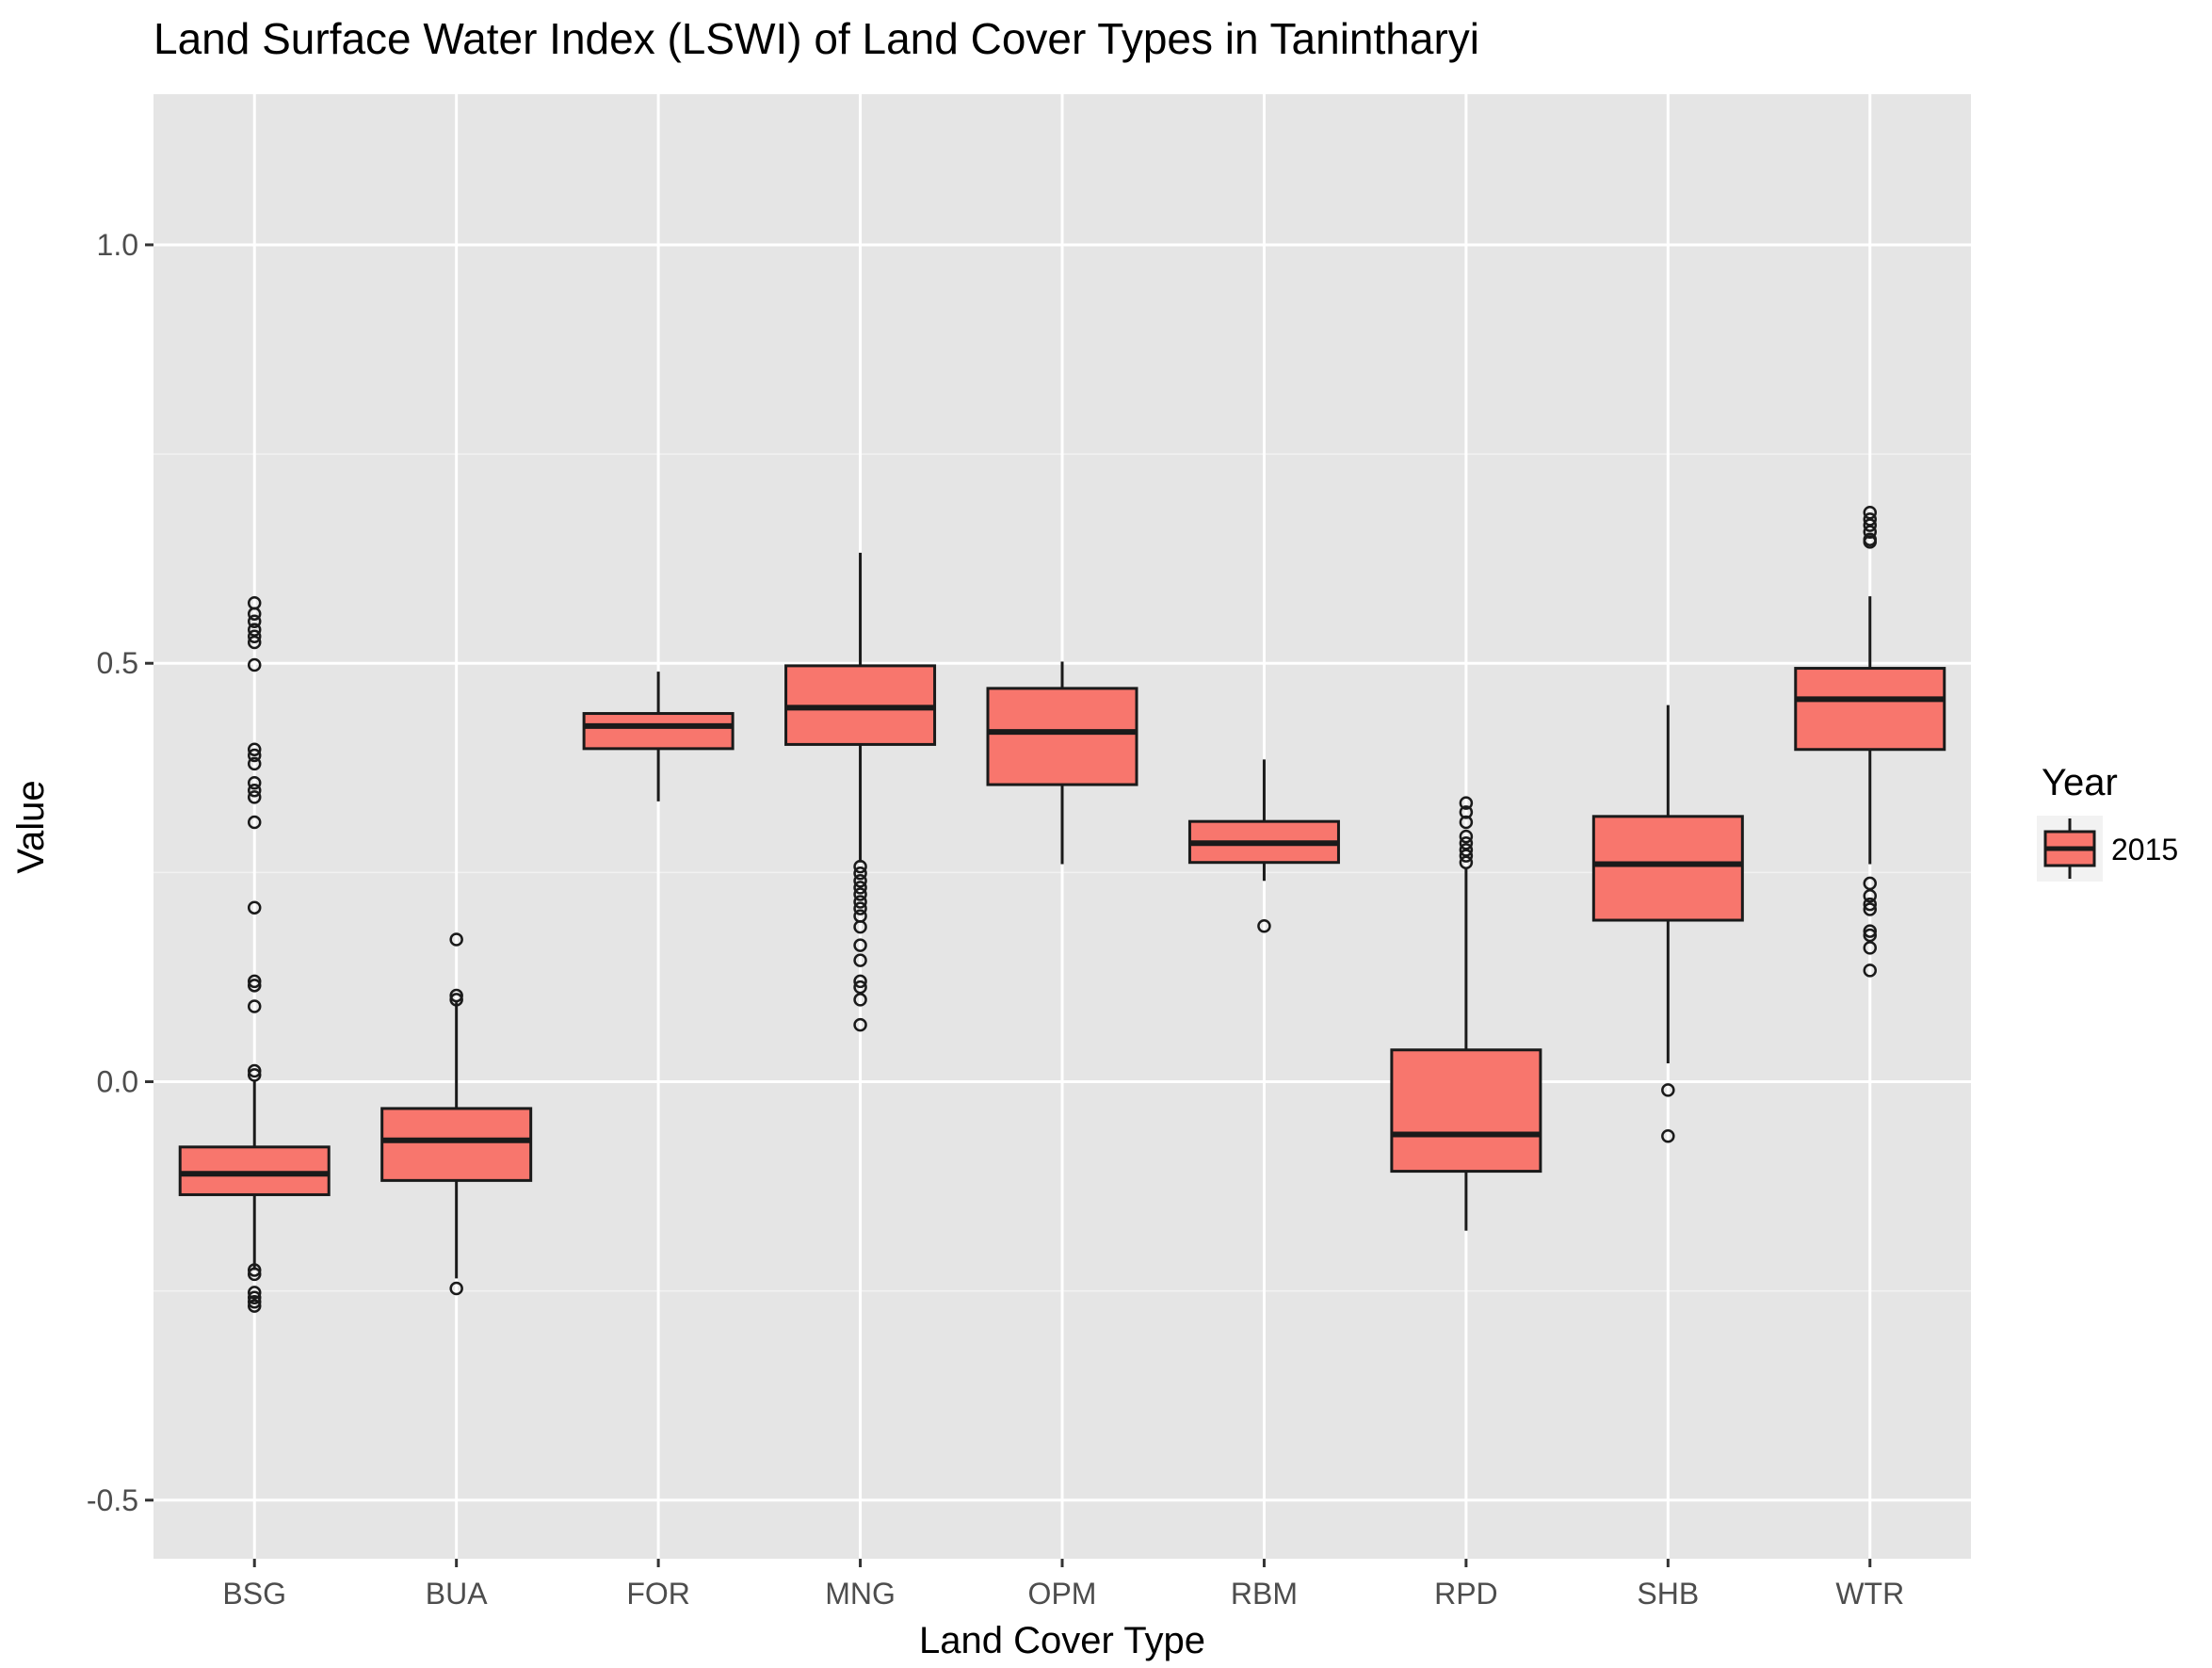  I want to click on x-tick-label: BUA, so click(457, 1594).